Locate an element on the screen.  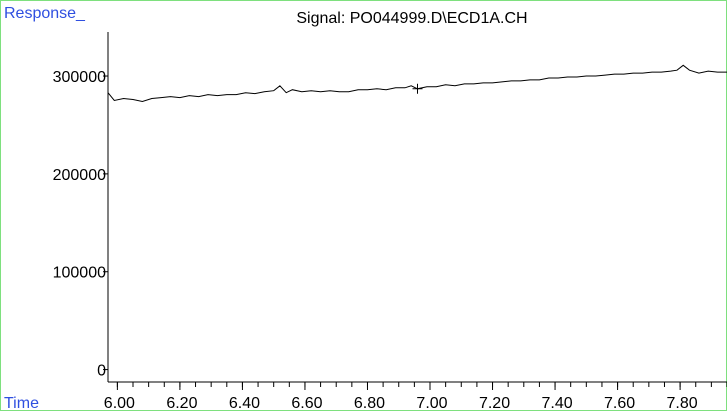
x-axis-label: Time is located at coordinates (21, 403).